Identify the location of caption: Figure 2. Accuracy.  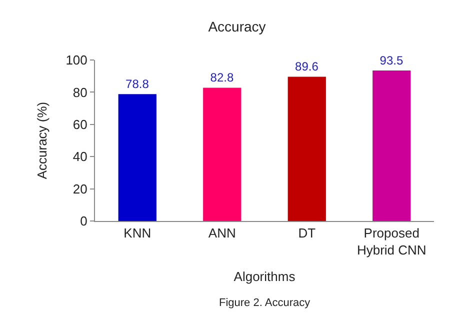
(265, 303).